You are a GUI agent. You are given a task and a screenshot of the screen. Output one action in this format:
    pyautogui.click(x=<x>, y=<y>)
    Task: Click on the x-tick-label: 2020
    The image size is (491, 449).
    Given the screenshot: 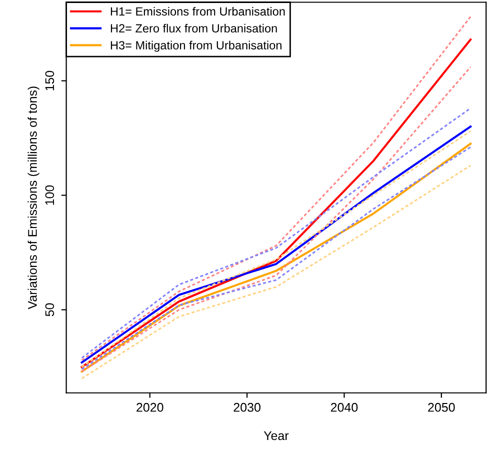 What is the action you would take?
    pyautogui.click(x=150, y=407)
    